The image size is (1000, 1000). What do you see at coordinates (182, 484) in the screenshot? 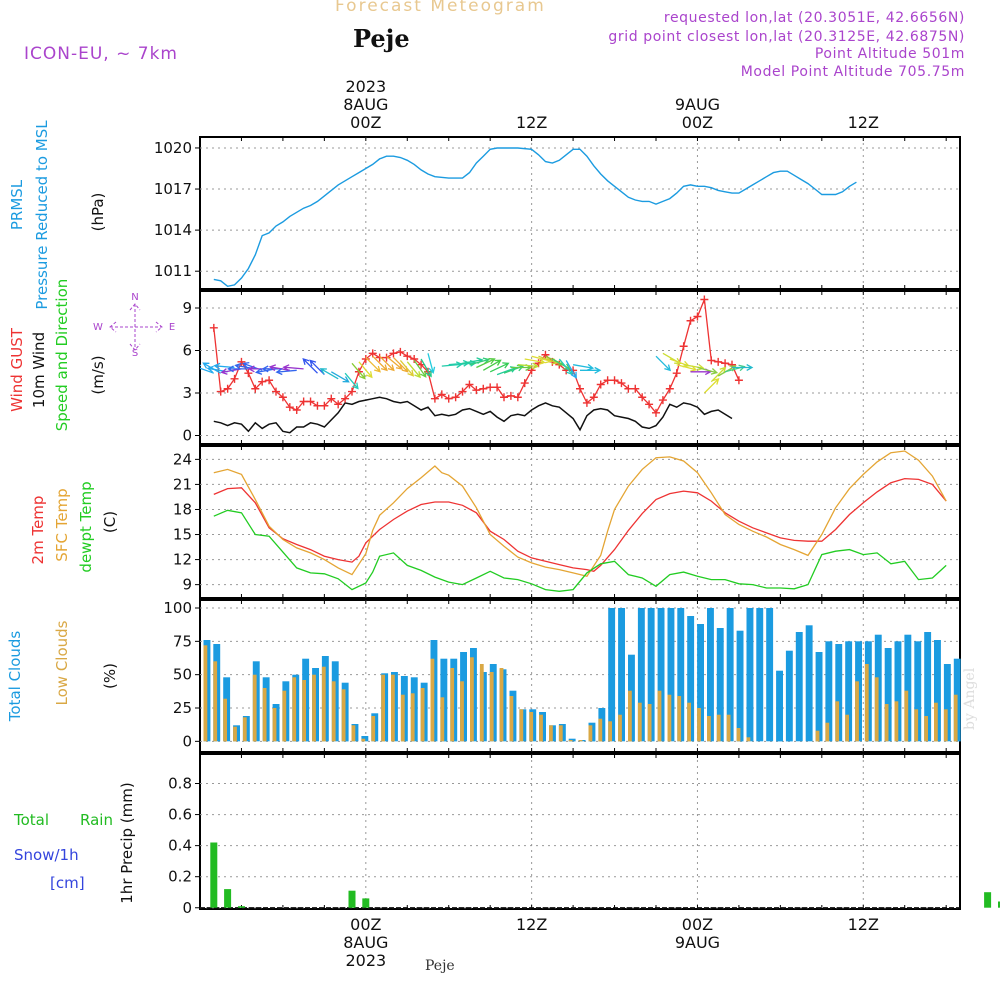
I see `ytick-label-temperature: 21` at bounding box center [182, 484].